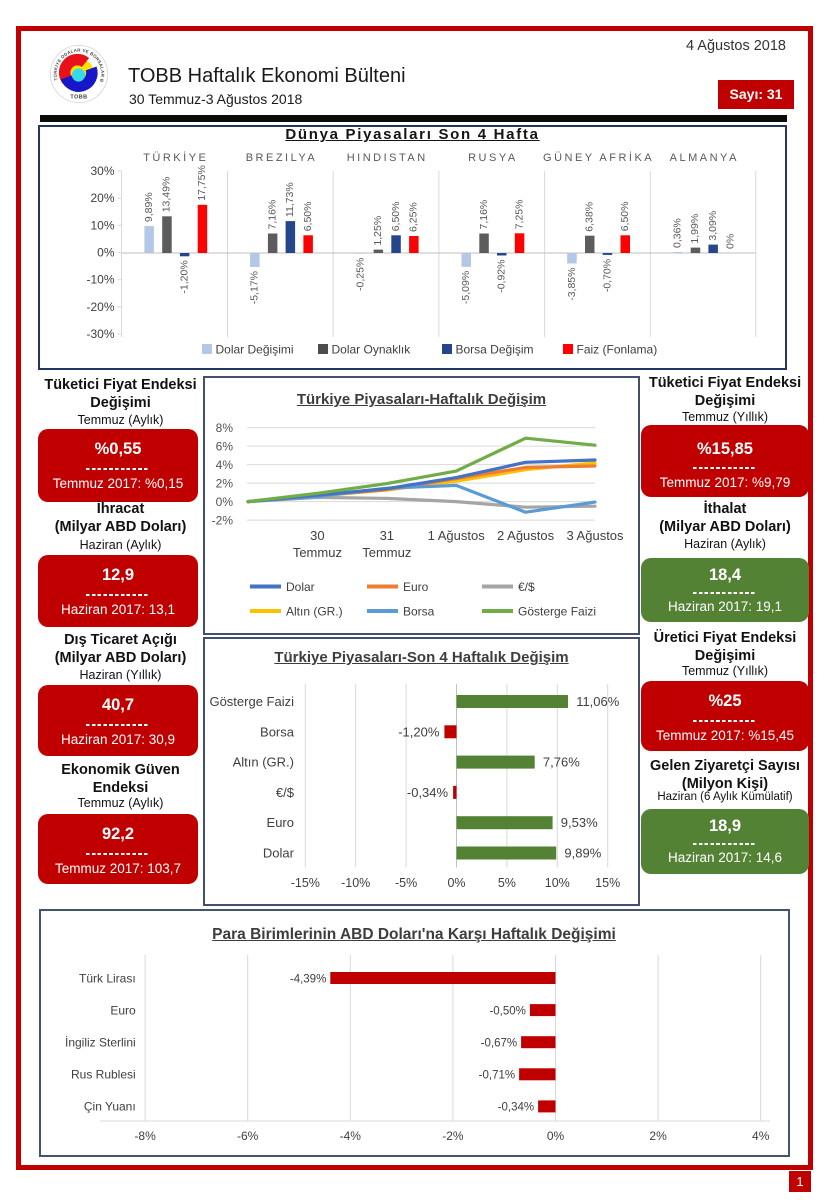  What do you see at coordinates (589, 217) in the screenshot?
I see `svg-text: 6,38%` at bounding box center [589, 217].